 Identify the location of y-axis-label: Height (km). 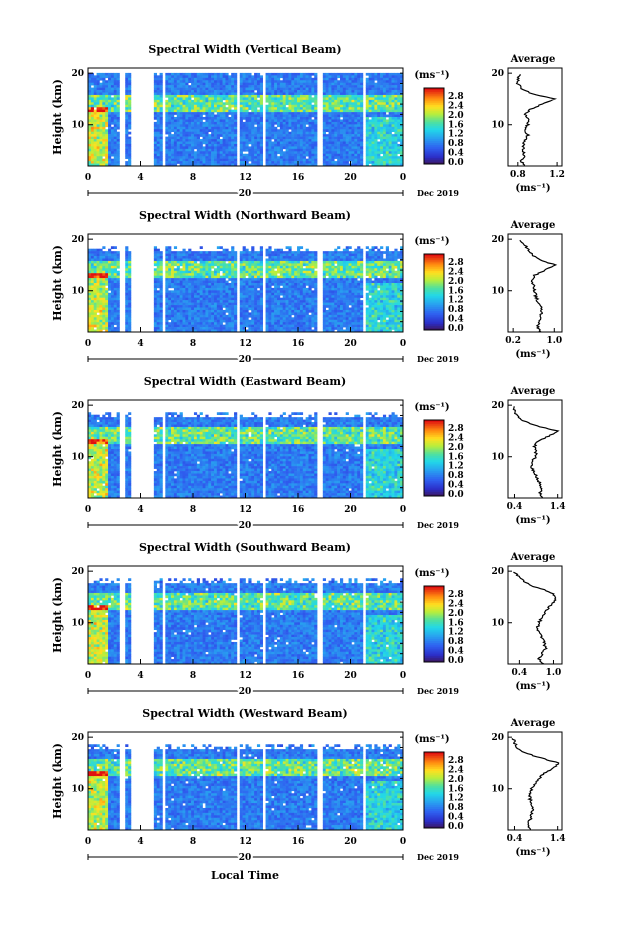
(57, 117).